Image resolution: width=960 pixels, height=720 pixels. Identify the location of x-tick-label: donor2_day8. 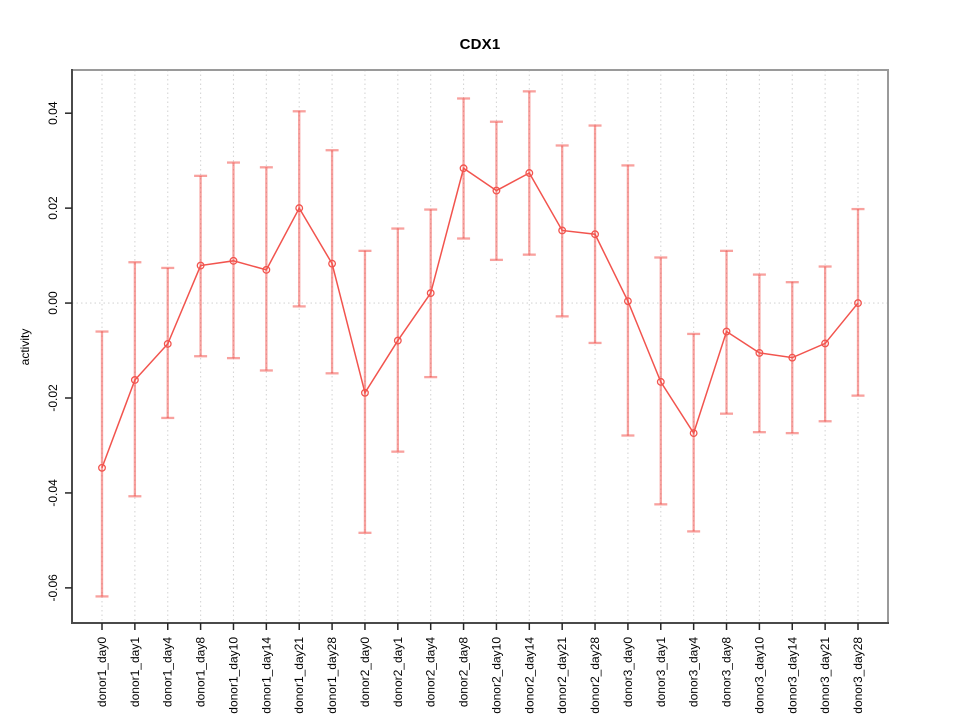
(464, 672).